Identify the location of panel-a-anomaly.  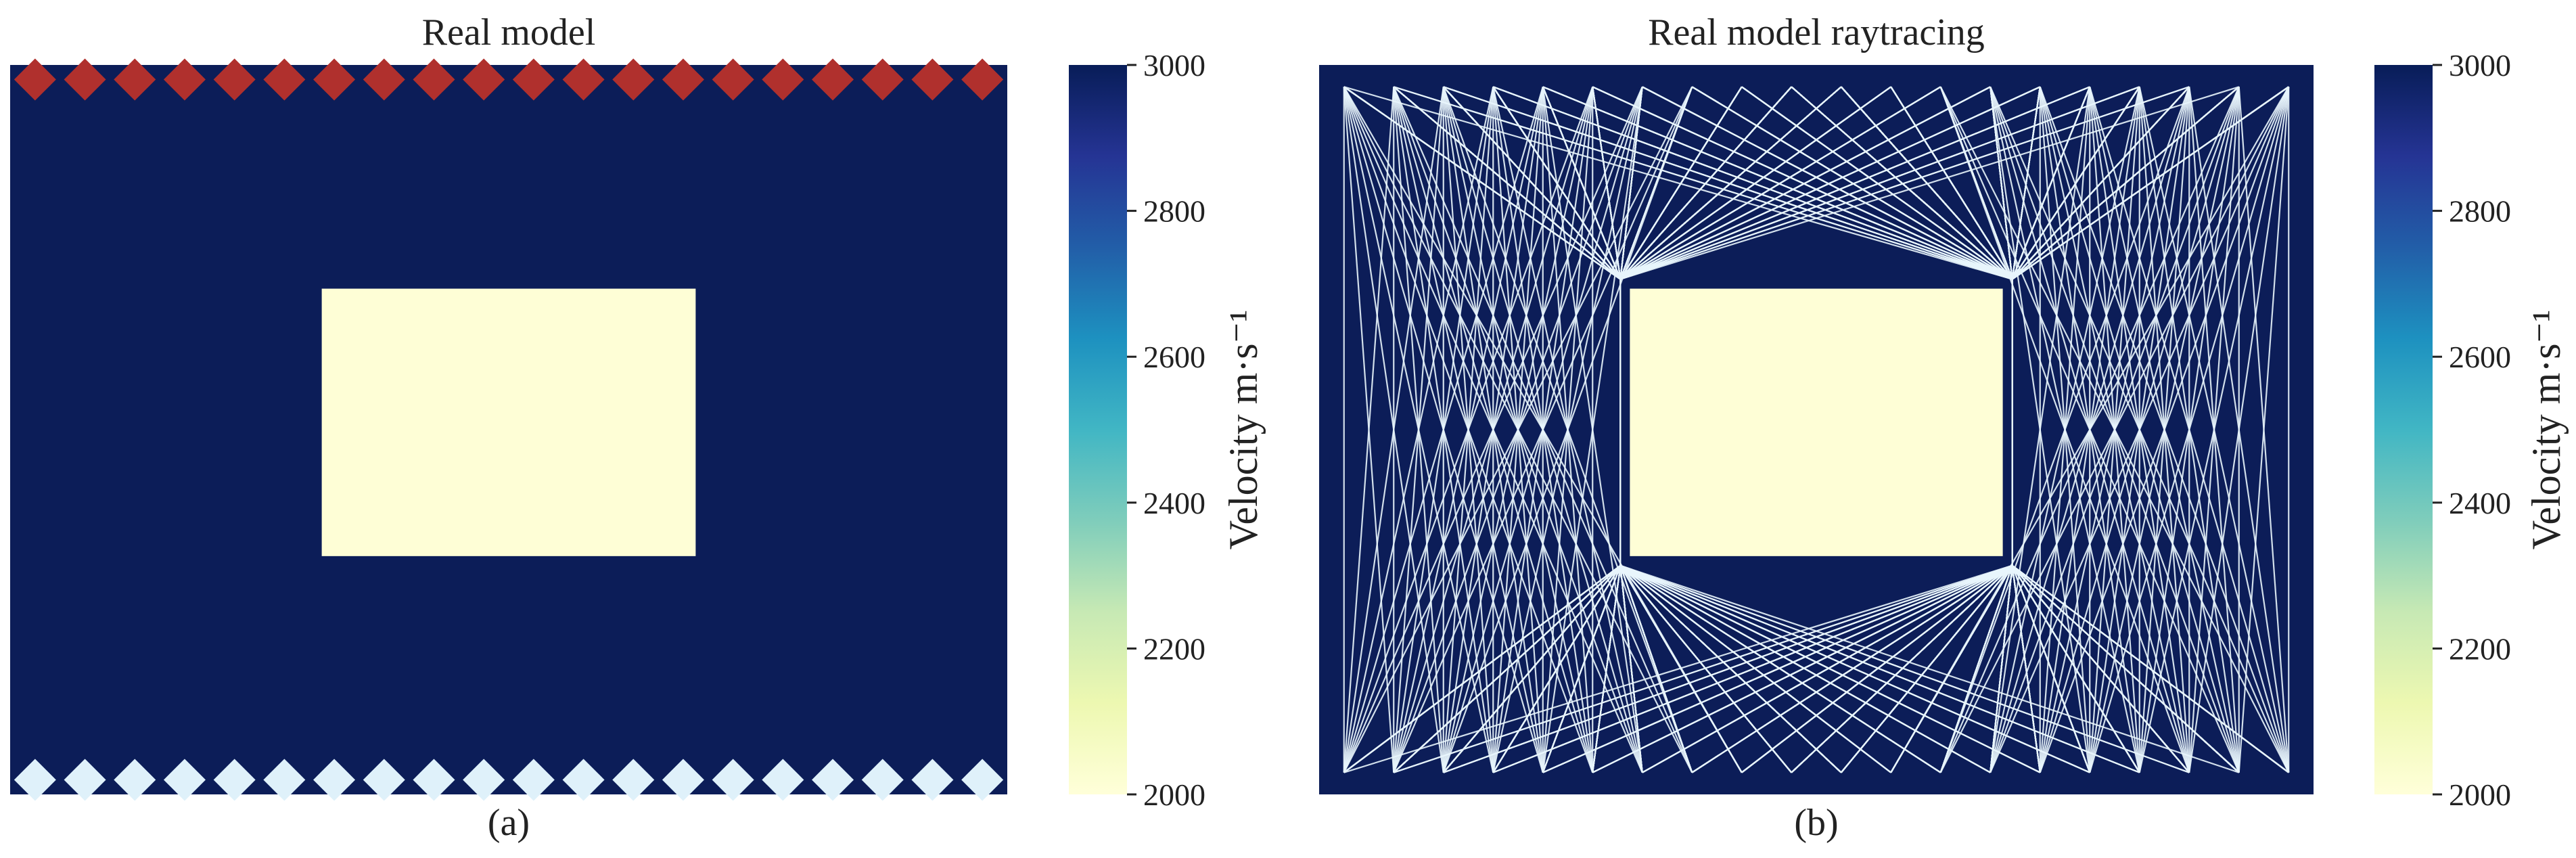
(508, 422).